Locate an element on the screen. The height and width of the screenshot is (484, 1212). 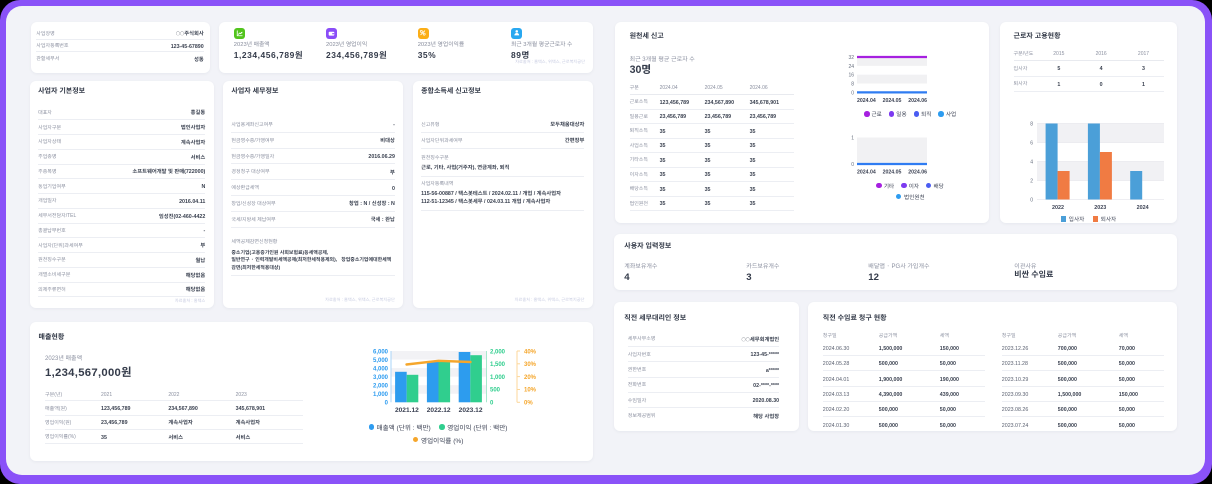
svg-text: 20% is located at coordinates (530, 375).